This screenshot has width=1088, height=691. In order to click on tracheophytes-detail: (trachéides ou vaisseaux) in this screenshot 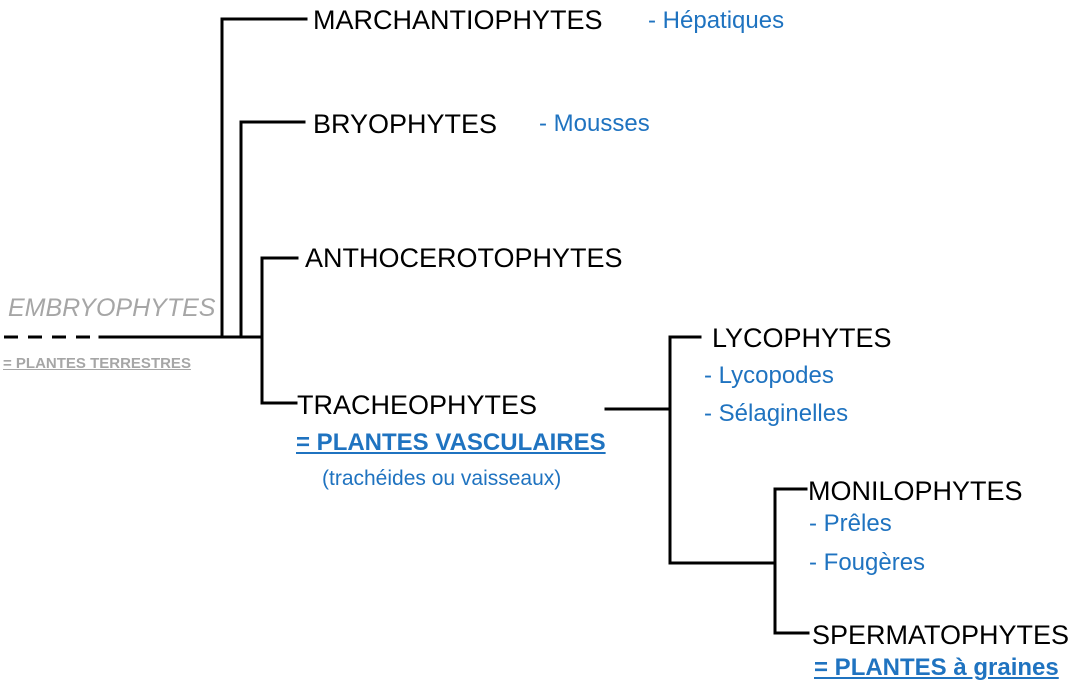, I will do `click(442, 478)`.